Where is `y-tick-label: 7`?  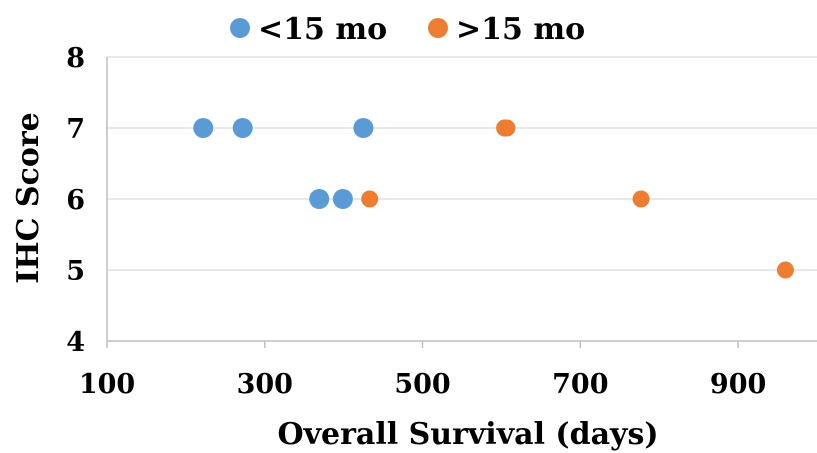 y-tick-label: 7 is located at coordinates (75, 129).